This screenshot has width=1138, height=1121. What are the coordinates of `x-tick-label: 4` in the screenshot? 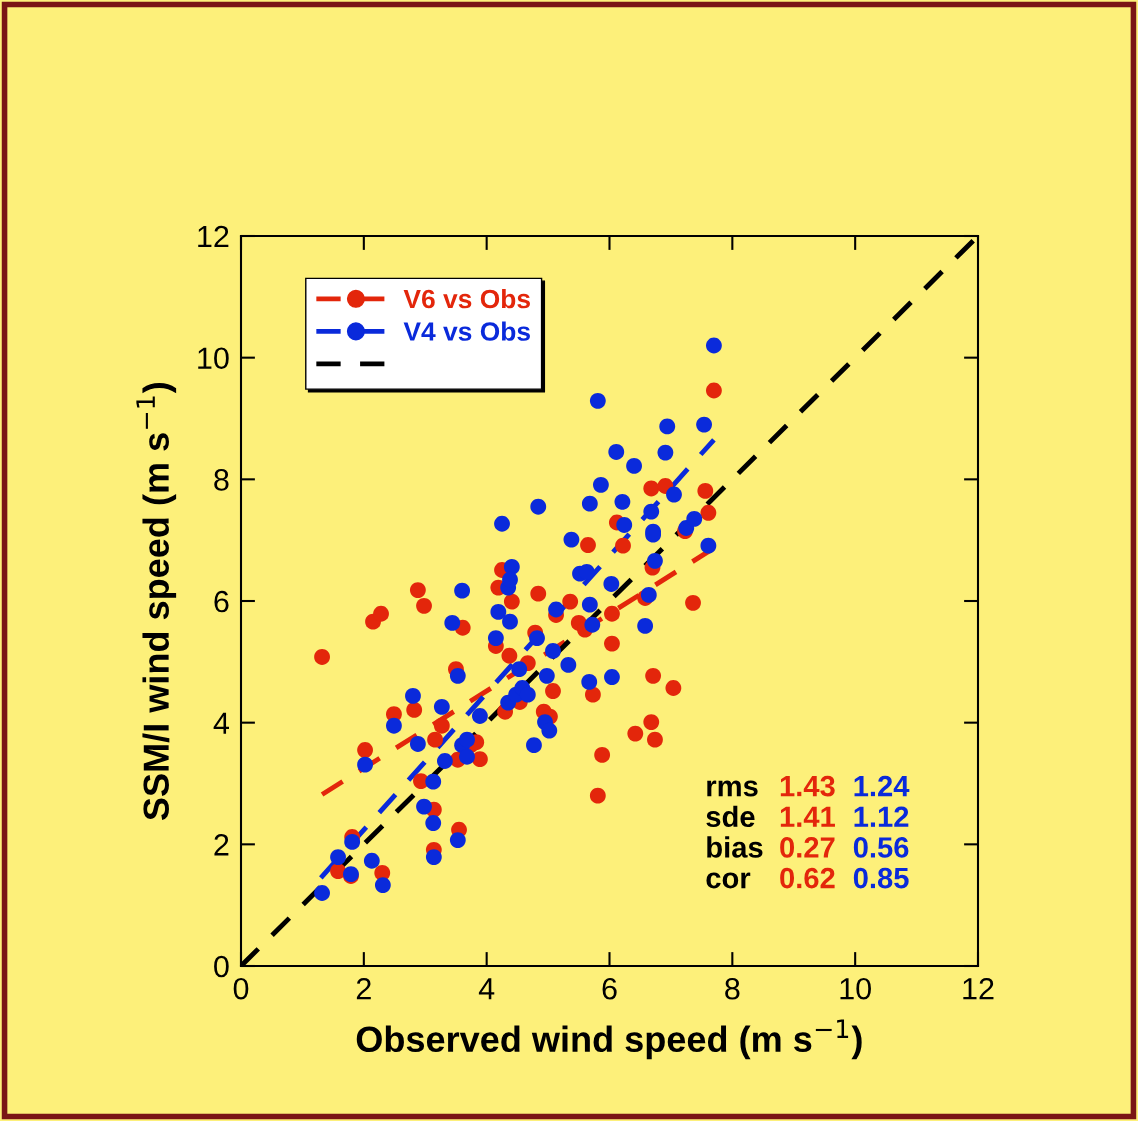 It's located at (486, 989).